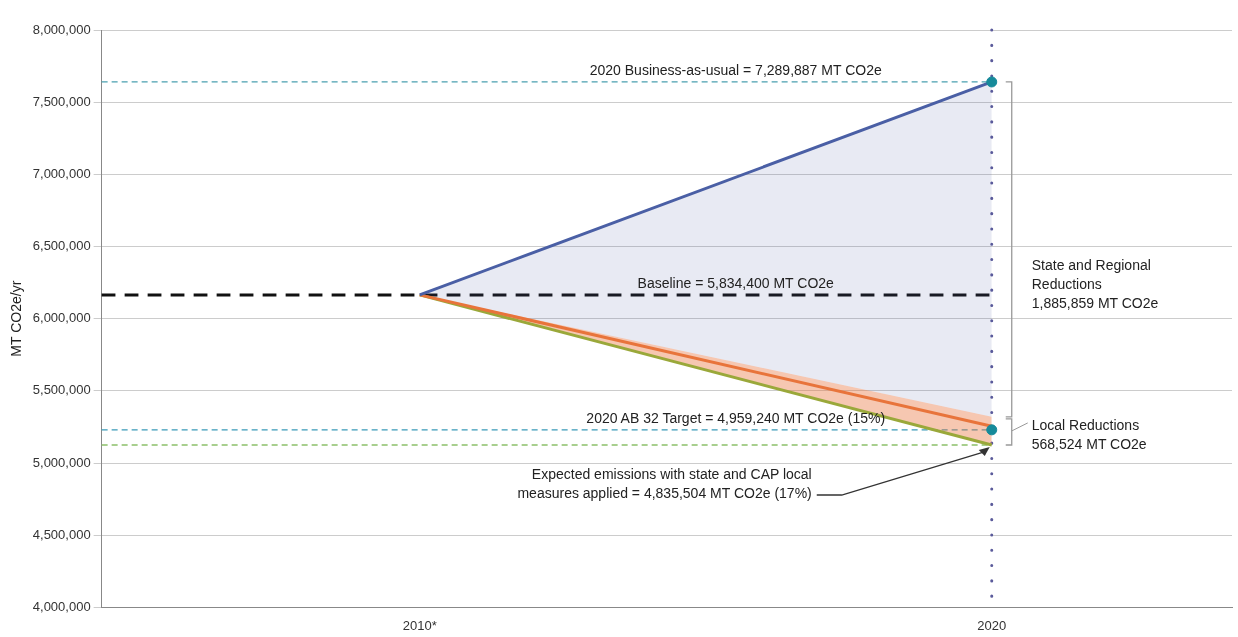  What do you see at coordinates (61, 173) in the screenshot?
I see `y-tick-label: 7,000,000` at bounding box center [61, 173].